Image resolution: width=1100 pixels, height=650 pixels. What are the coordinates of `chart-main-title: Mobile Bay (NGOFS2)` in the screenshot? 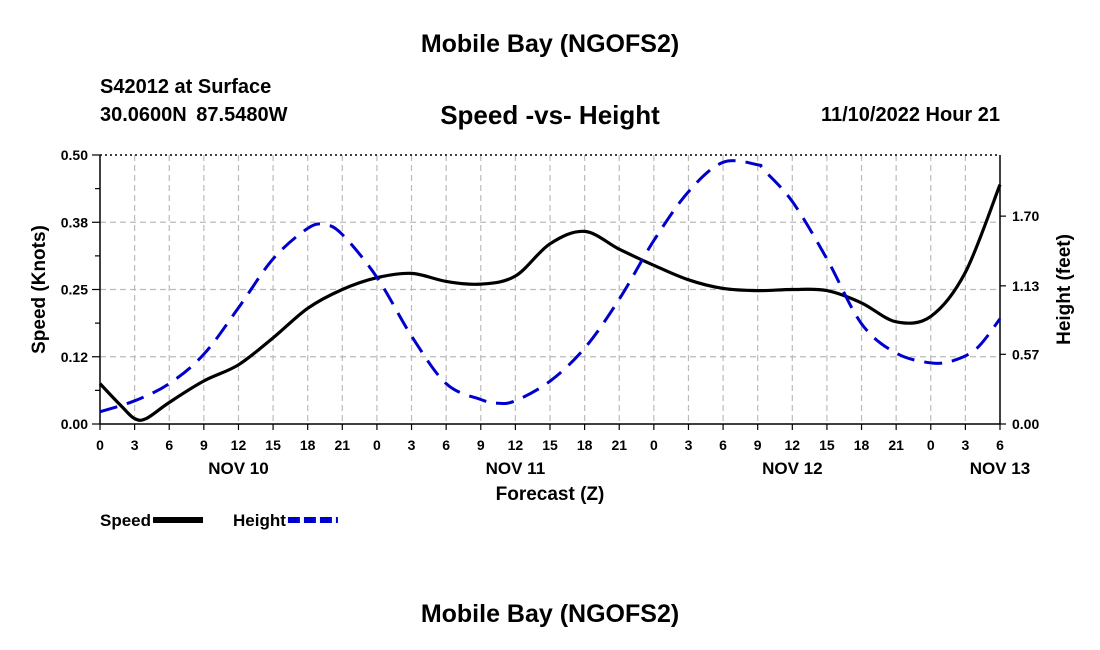 It's located at (550, 44).